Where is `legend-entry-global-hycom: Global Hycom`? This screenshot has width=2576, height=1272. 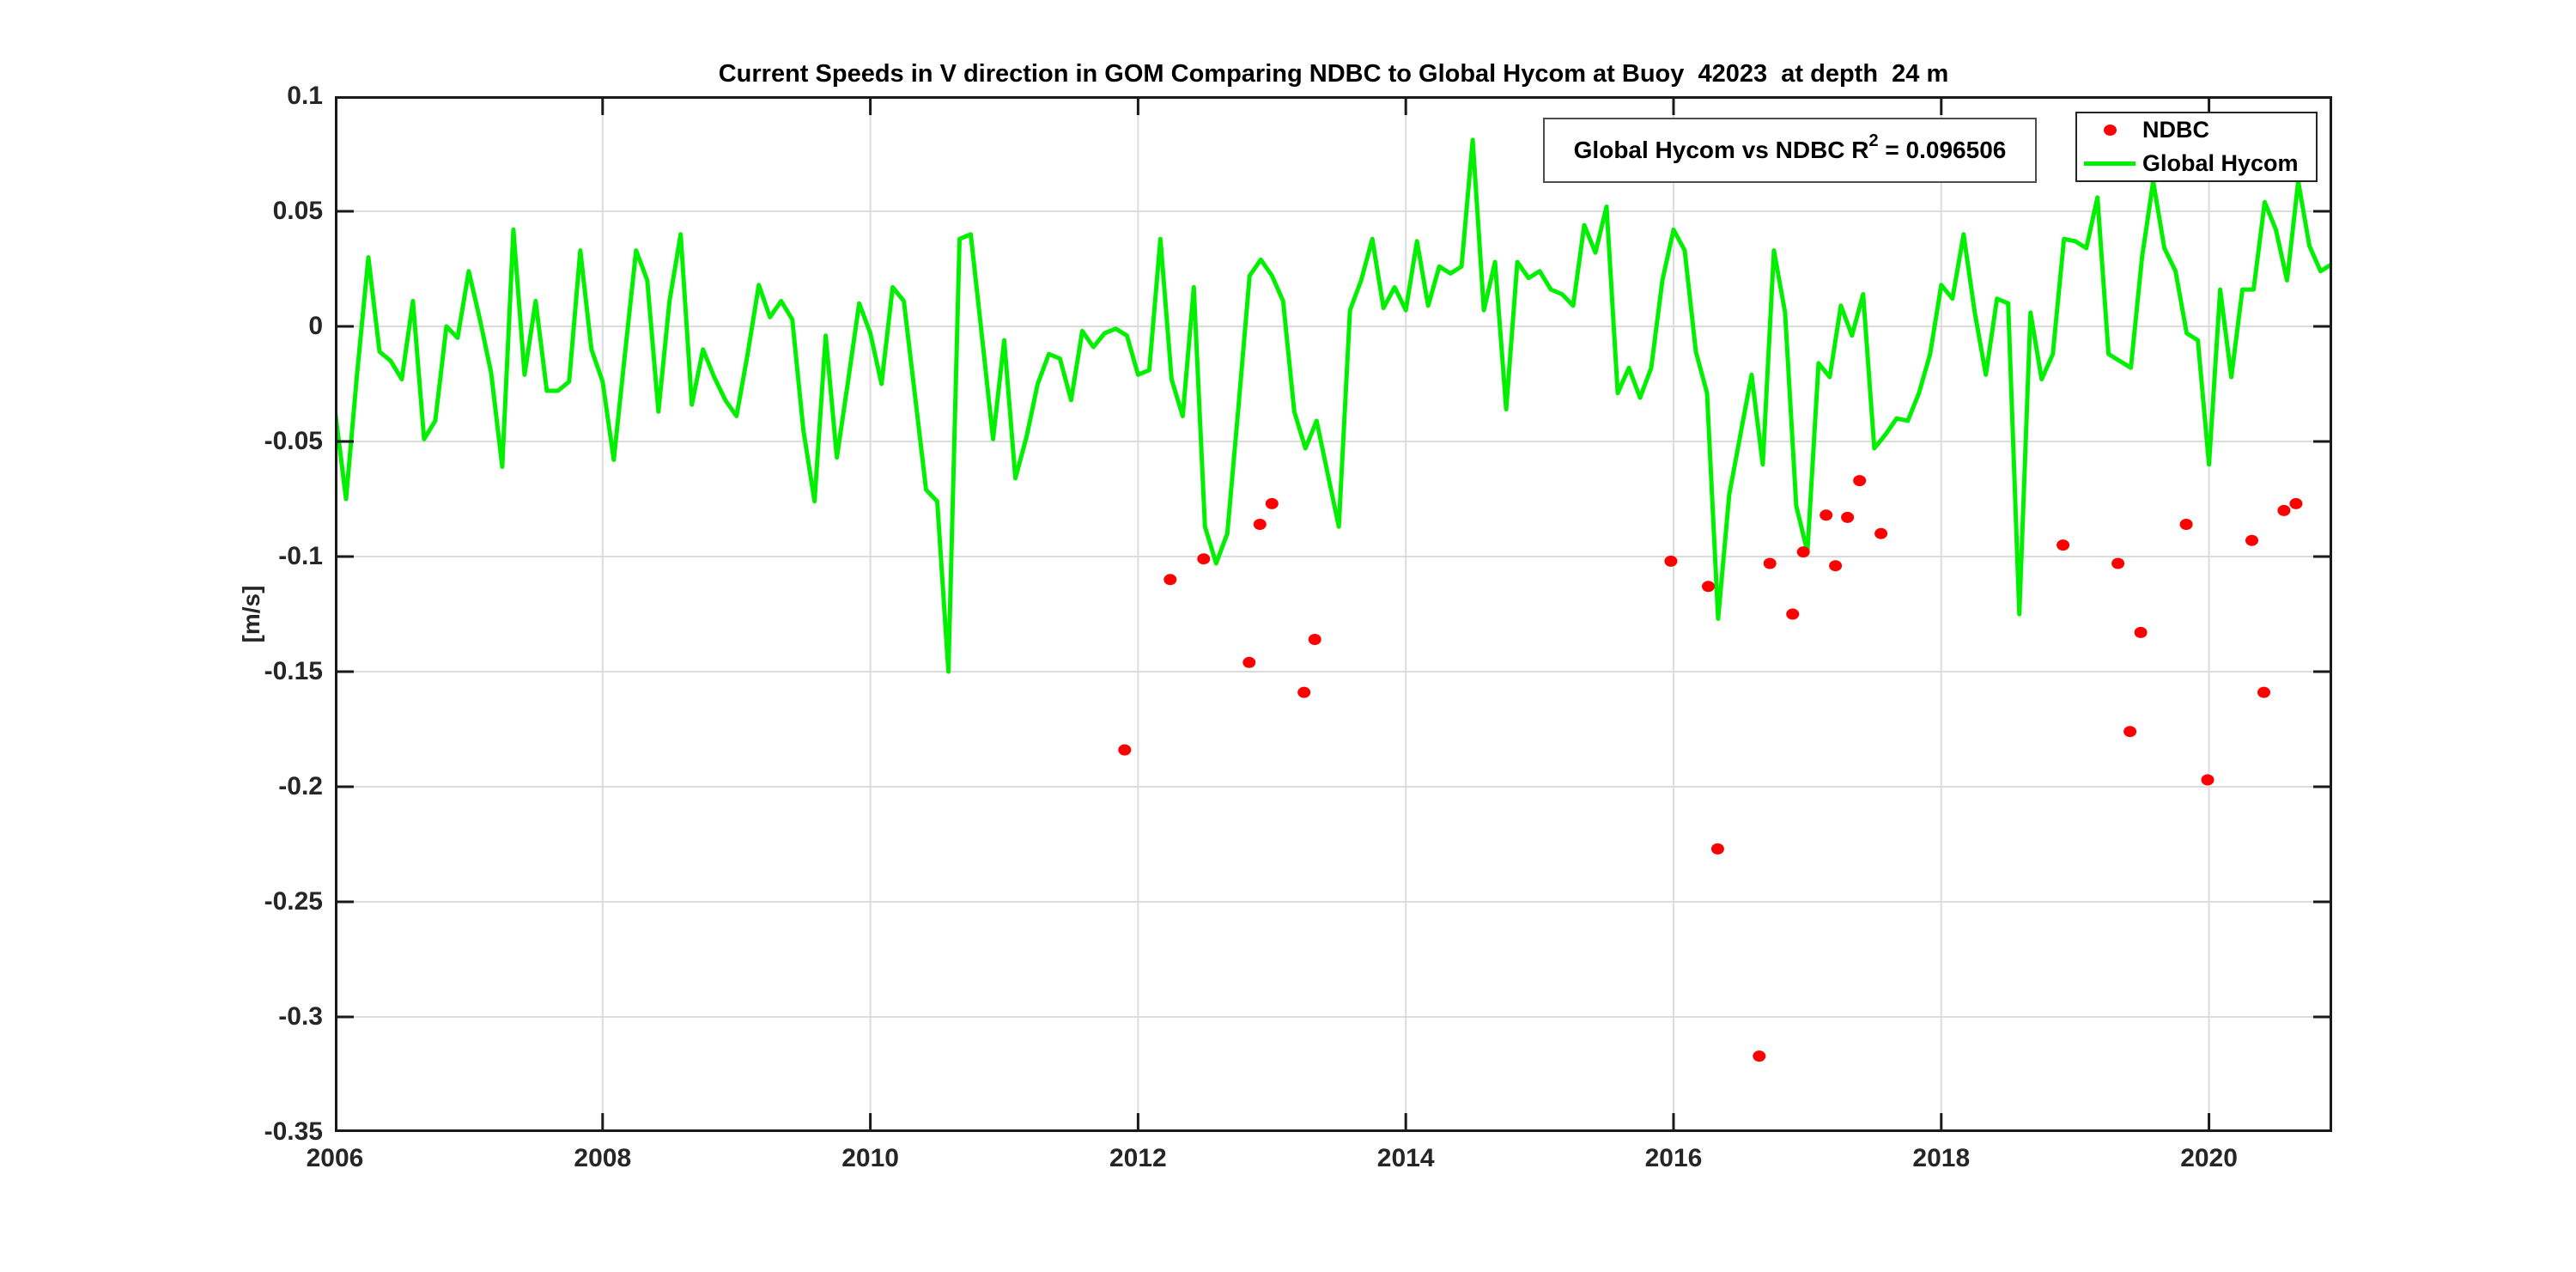
legend-entry-global-hycom: Global Hycom is located at coordinates (2196, 163).